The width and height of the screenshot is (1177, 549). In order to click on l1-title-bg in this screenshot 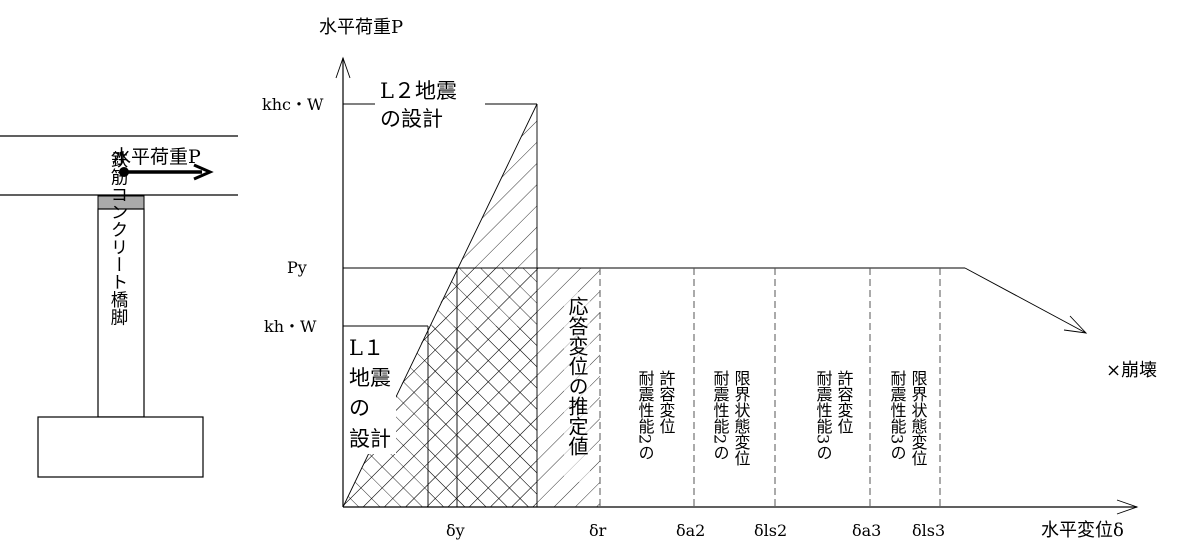, I will do `click(370, 394)`.